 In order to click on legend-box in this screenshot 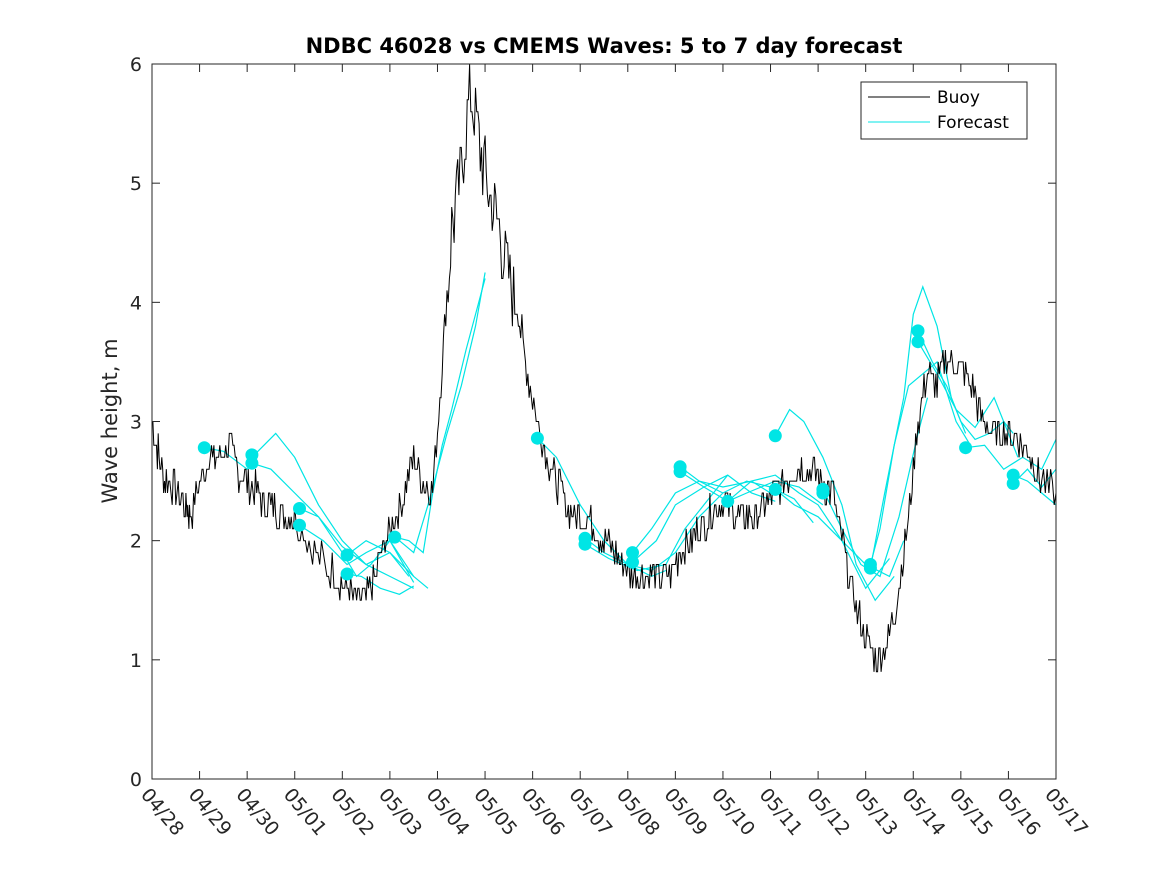, I will do `click(944, 110)`.